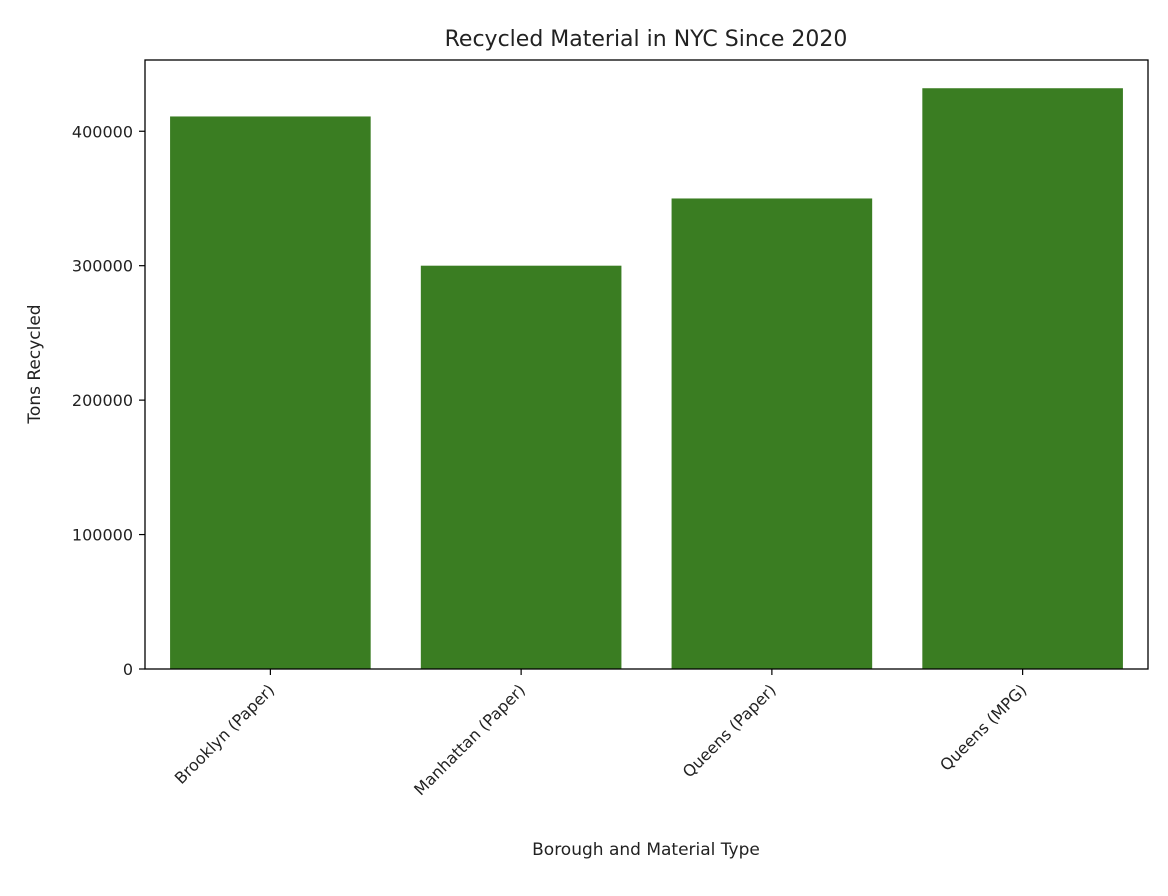 This screenshot has width=1168, height=896. Describe the element at coordinates (128, 669) in the screenshot. I see `y-tick-label-0: 0` at that location.